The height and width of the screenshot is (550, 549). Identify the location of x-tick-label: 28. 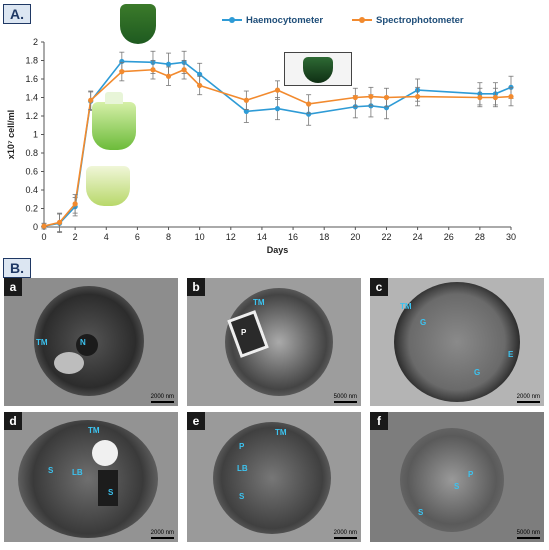
(480, 237).